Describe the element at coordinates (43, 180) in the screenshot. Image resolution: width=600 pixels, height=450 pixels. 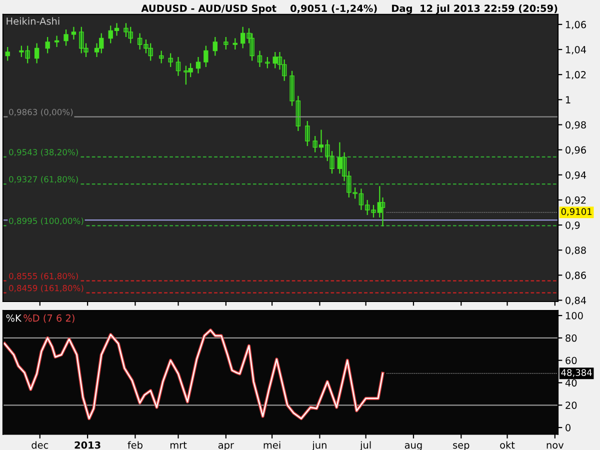
I see `ref-line-label: 0,9327 (61,80%)` at that location.